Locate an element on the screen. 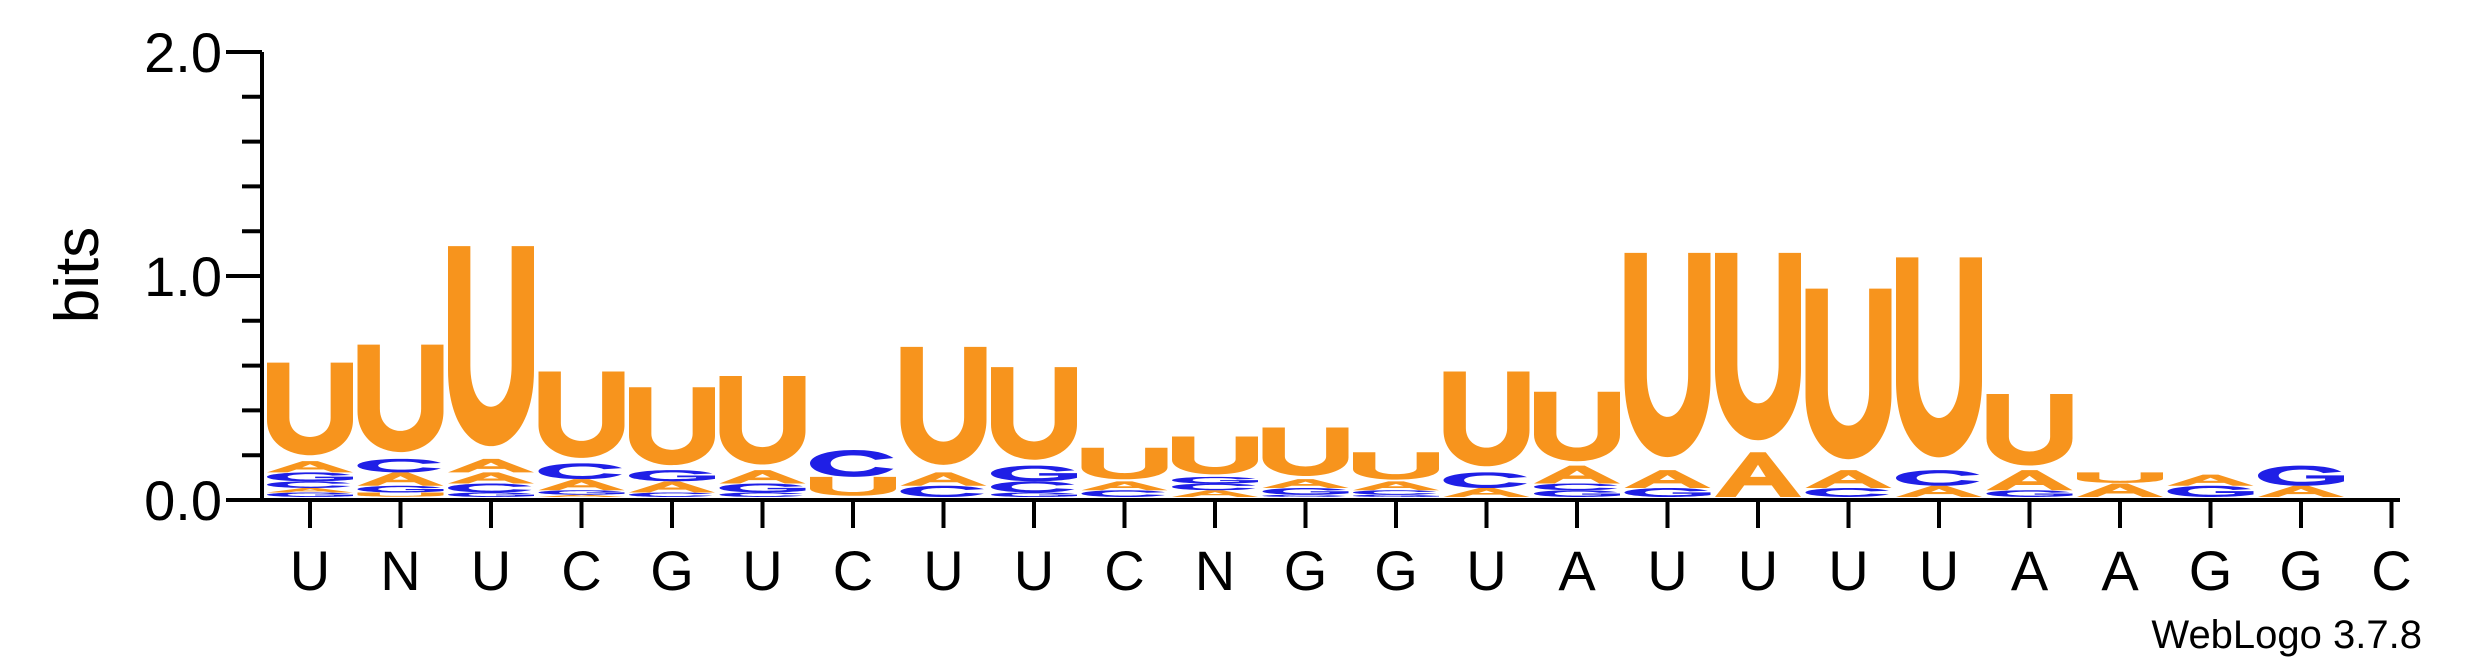 The image size is (2475, 667). y-axis-ticks: 0.0 1.0 2.0 is located at coordinates (203, 276).